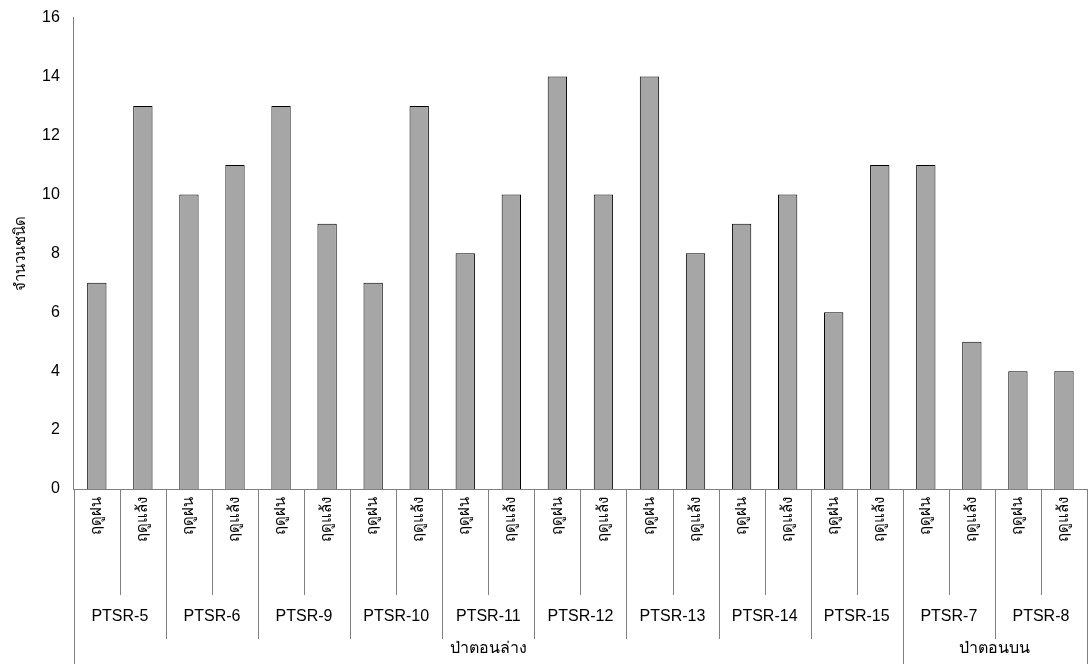 Image resolution: width=1088 pixels, height=664 pixels. Describe the element at coordinates (55, 429) in the screenshot. I see `y-tick-label: 2` at that location.